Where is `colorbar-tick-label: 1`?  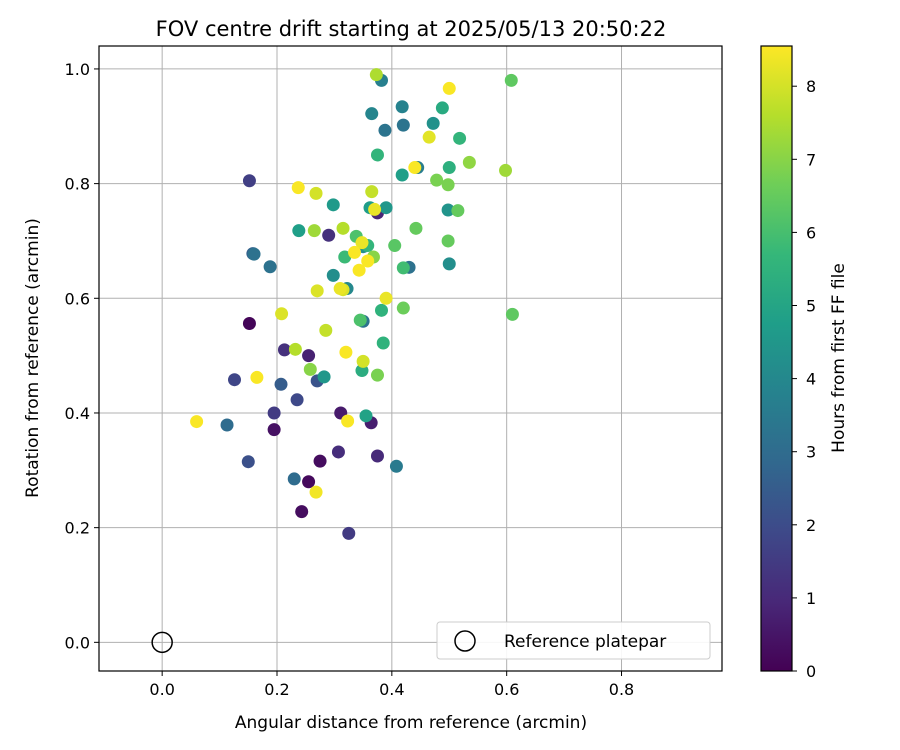
colorbar-tick-label: 1 is located at coordinates (811, 598).